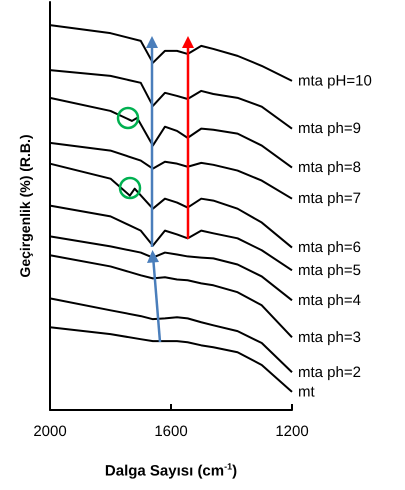  What do you see at coordinates (292, 431) in the screenshot?
I see `x-tick-label: 1200` at bounding box center [292, 431].